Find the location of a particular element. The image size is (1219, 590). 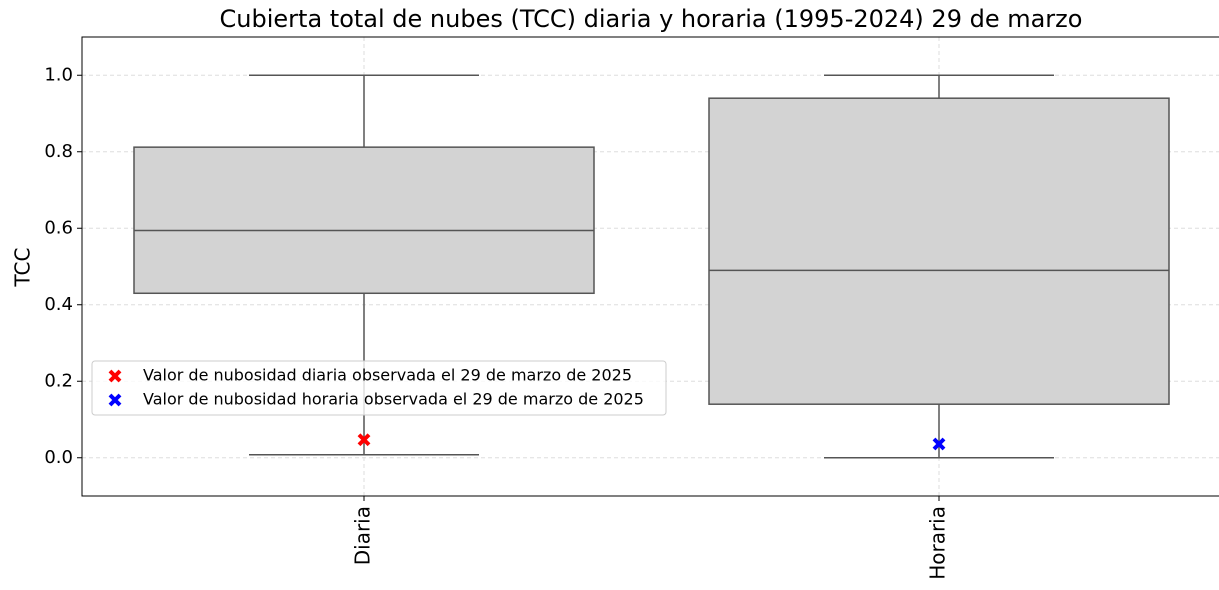

x-tick-label: Horaria is located at coordinates (938, 543).